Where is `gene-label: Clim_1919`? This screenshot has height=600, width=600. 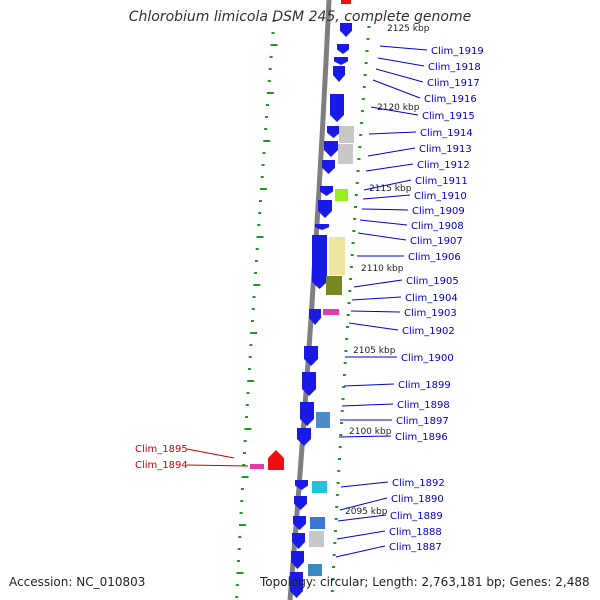
gene-label: Clim_1919 is located at coordinates (457, 51).